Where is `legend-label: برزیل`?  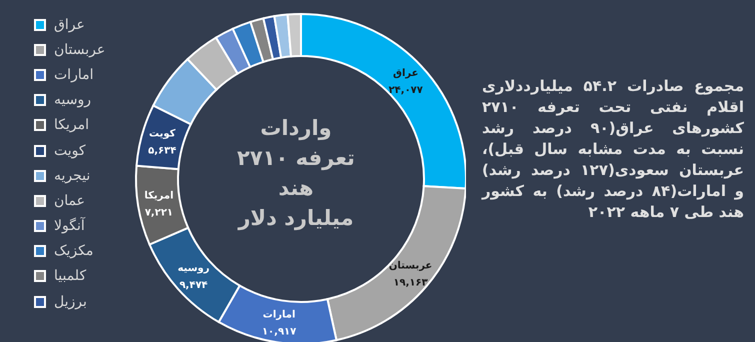
legend-label: برزیل is located at coordinates (70, 302).